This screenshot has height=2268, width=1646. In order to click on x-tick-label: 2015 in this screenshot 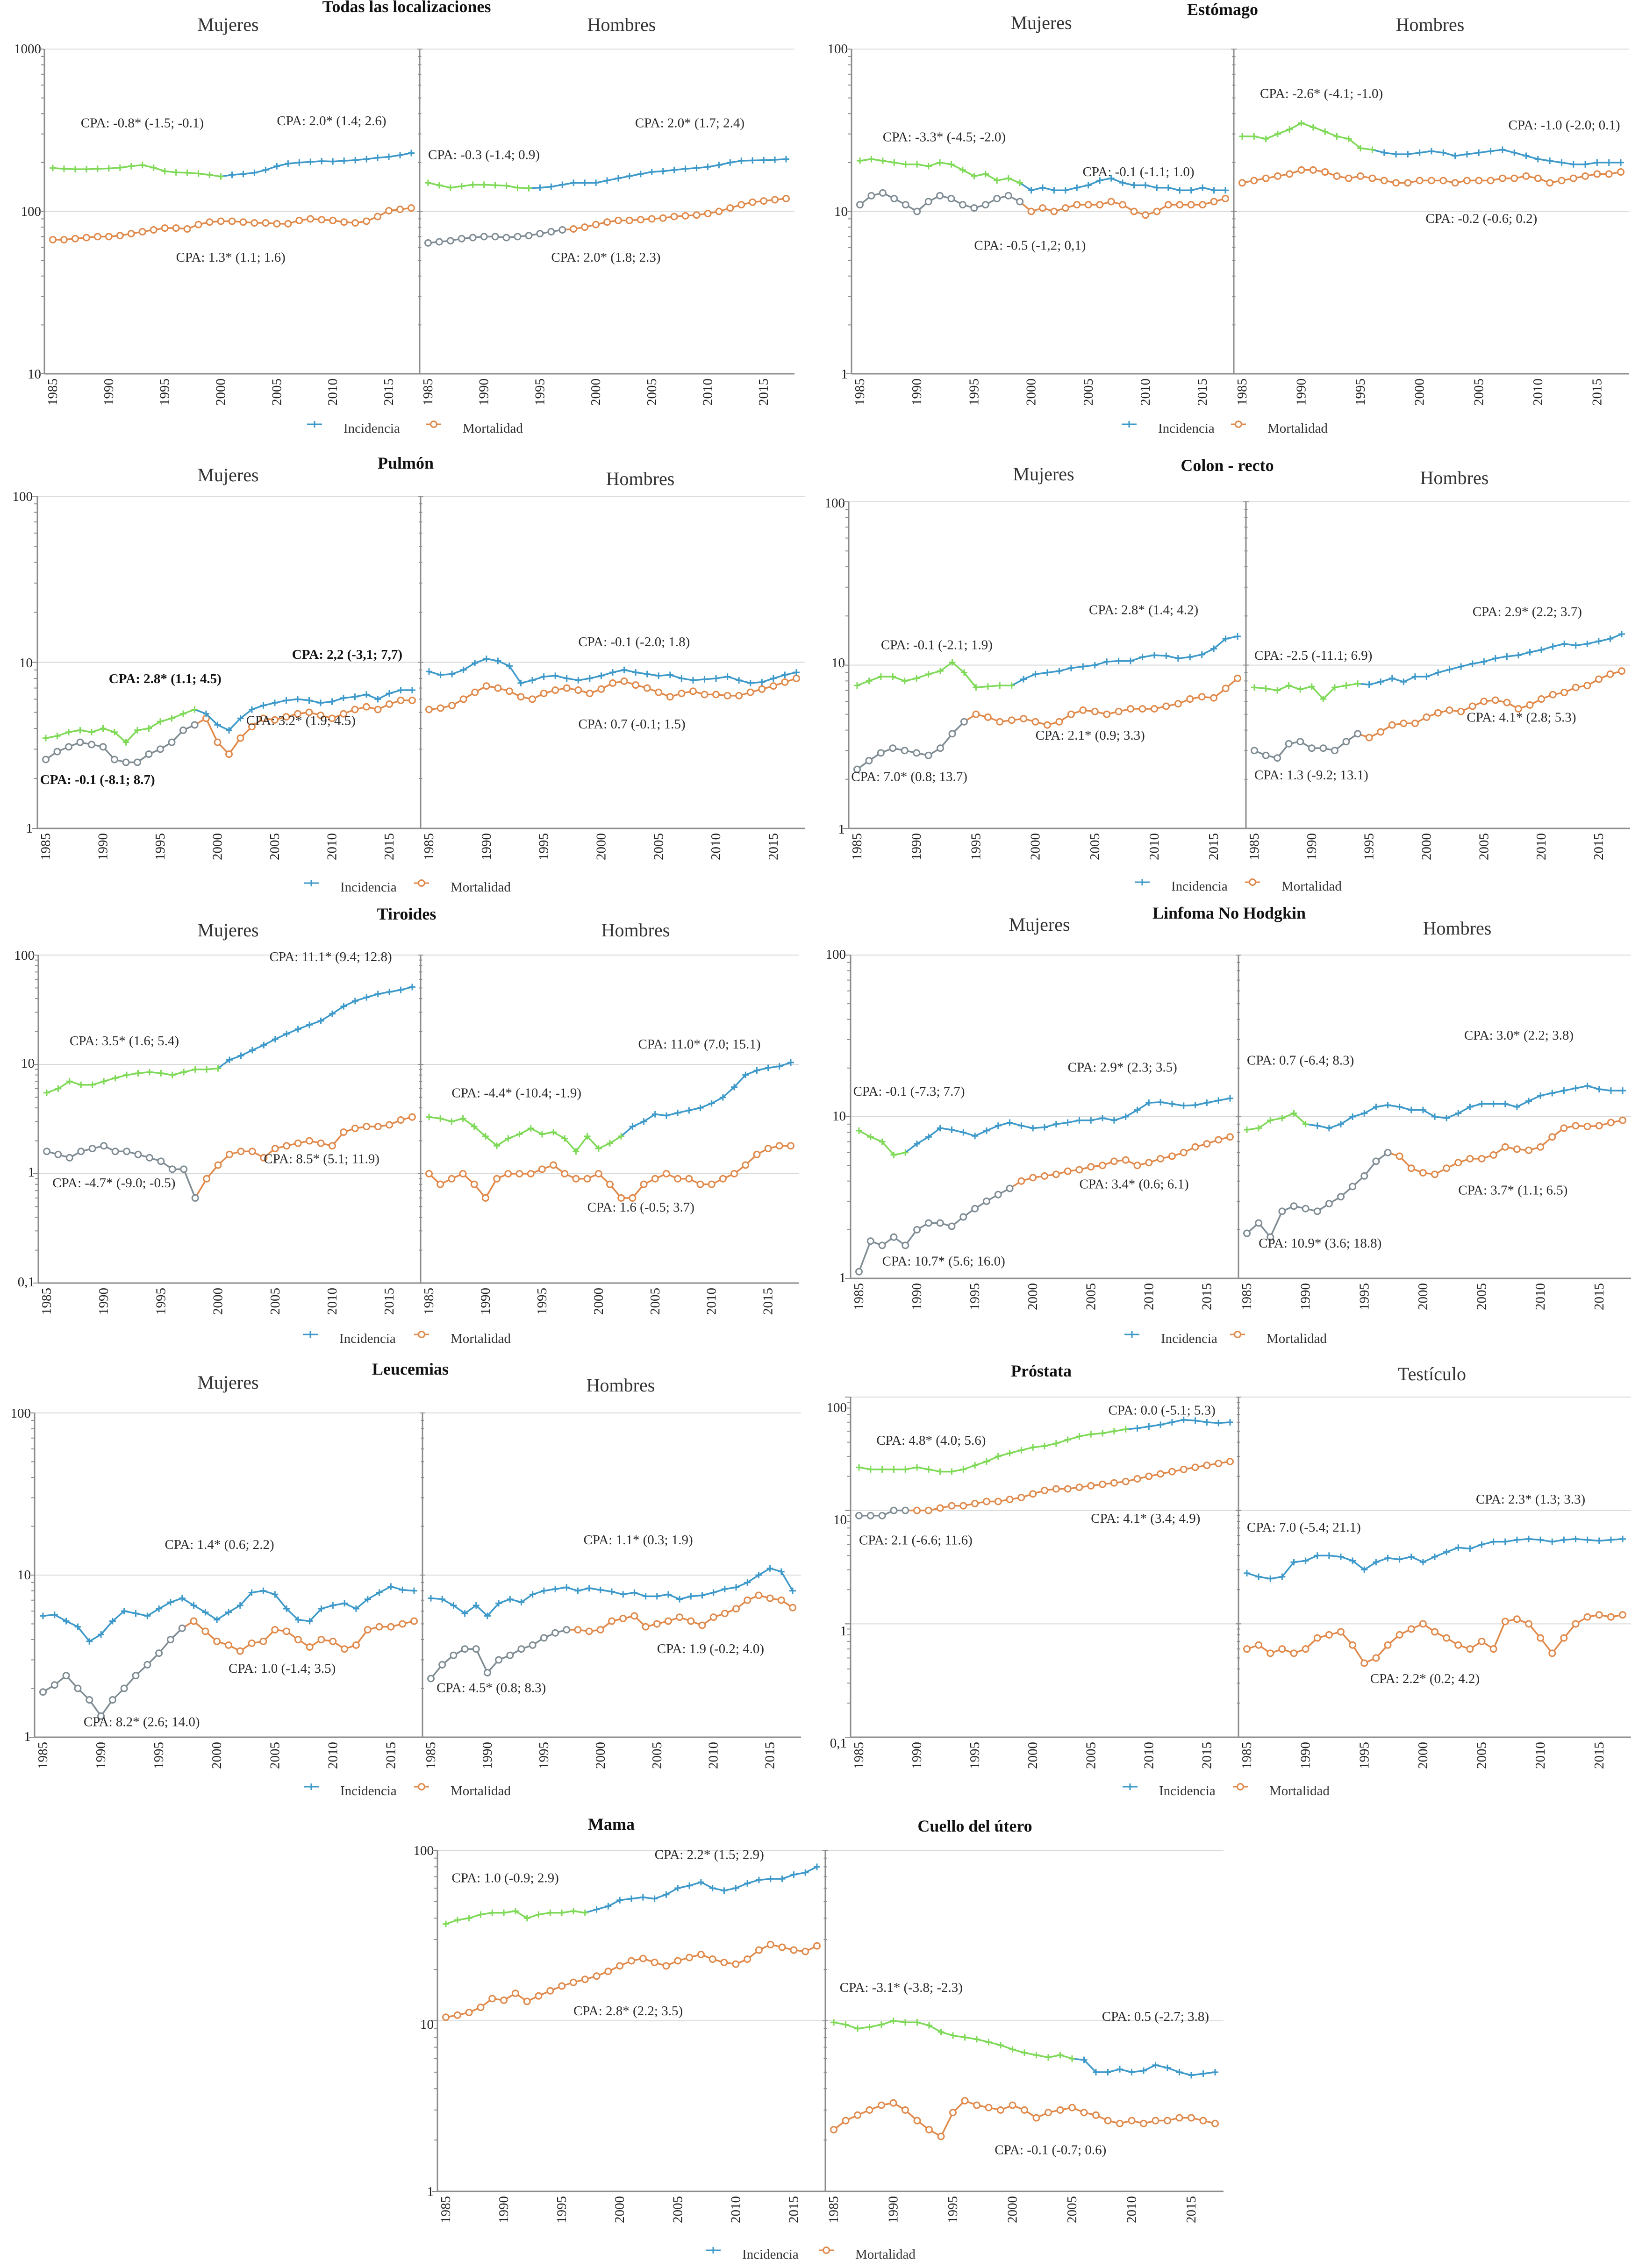, I will do `click(1599, 1296)`.